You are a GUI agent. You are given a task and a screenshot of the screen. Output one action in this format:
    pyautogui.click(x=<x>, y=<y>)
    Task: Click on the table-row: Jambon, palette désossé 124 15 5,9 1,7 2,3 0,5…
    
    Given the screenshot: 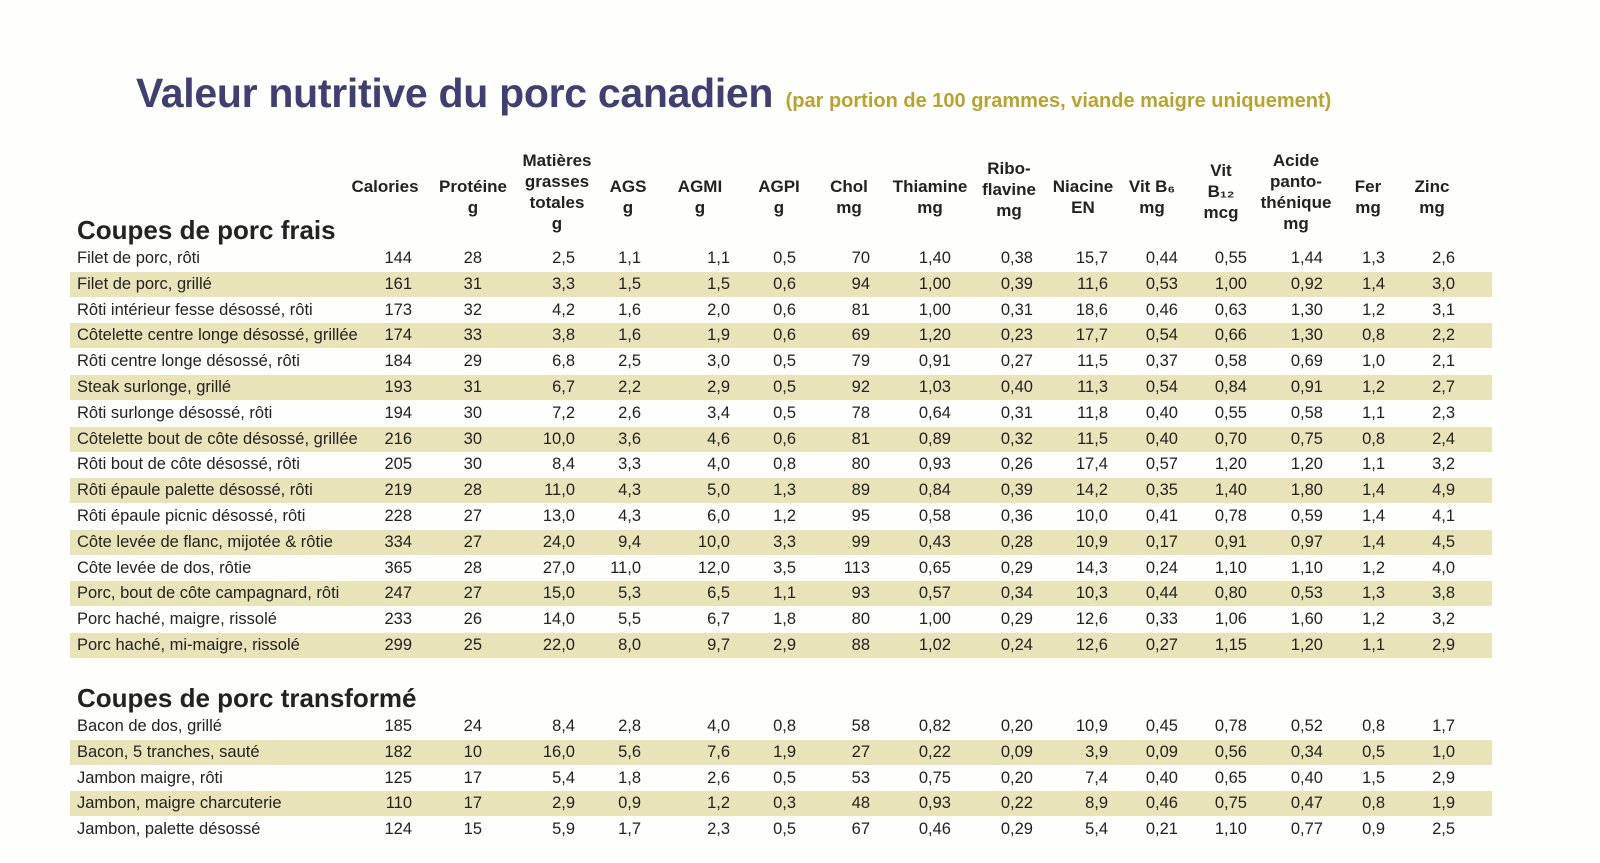 What is the action you would take?
    pyautogui.click(x=781, y=829)
    